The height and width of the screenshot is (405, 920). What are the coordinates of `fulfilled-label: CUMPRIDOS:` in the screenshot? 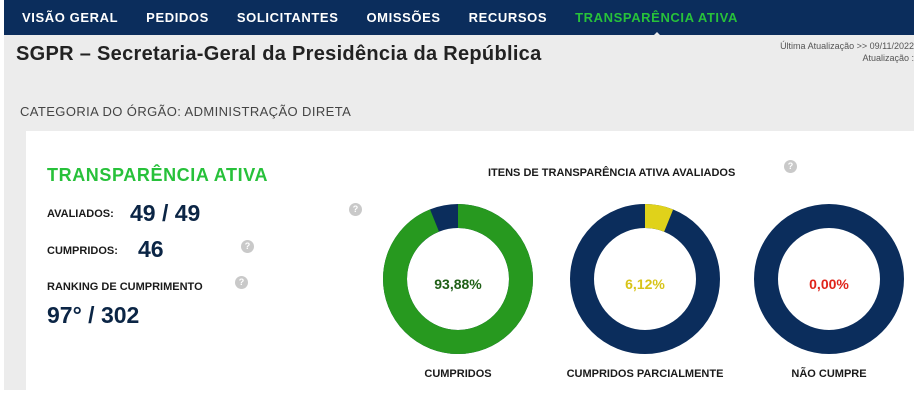 It's located at (82, 251).